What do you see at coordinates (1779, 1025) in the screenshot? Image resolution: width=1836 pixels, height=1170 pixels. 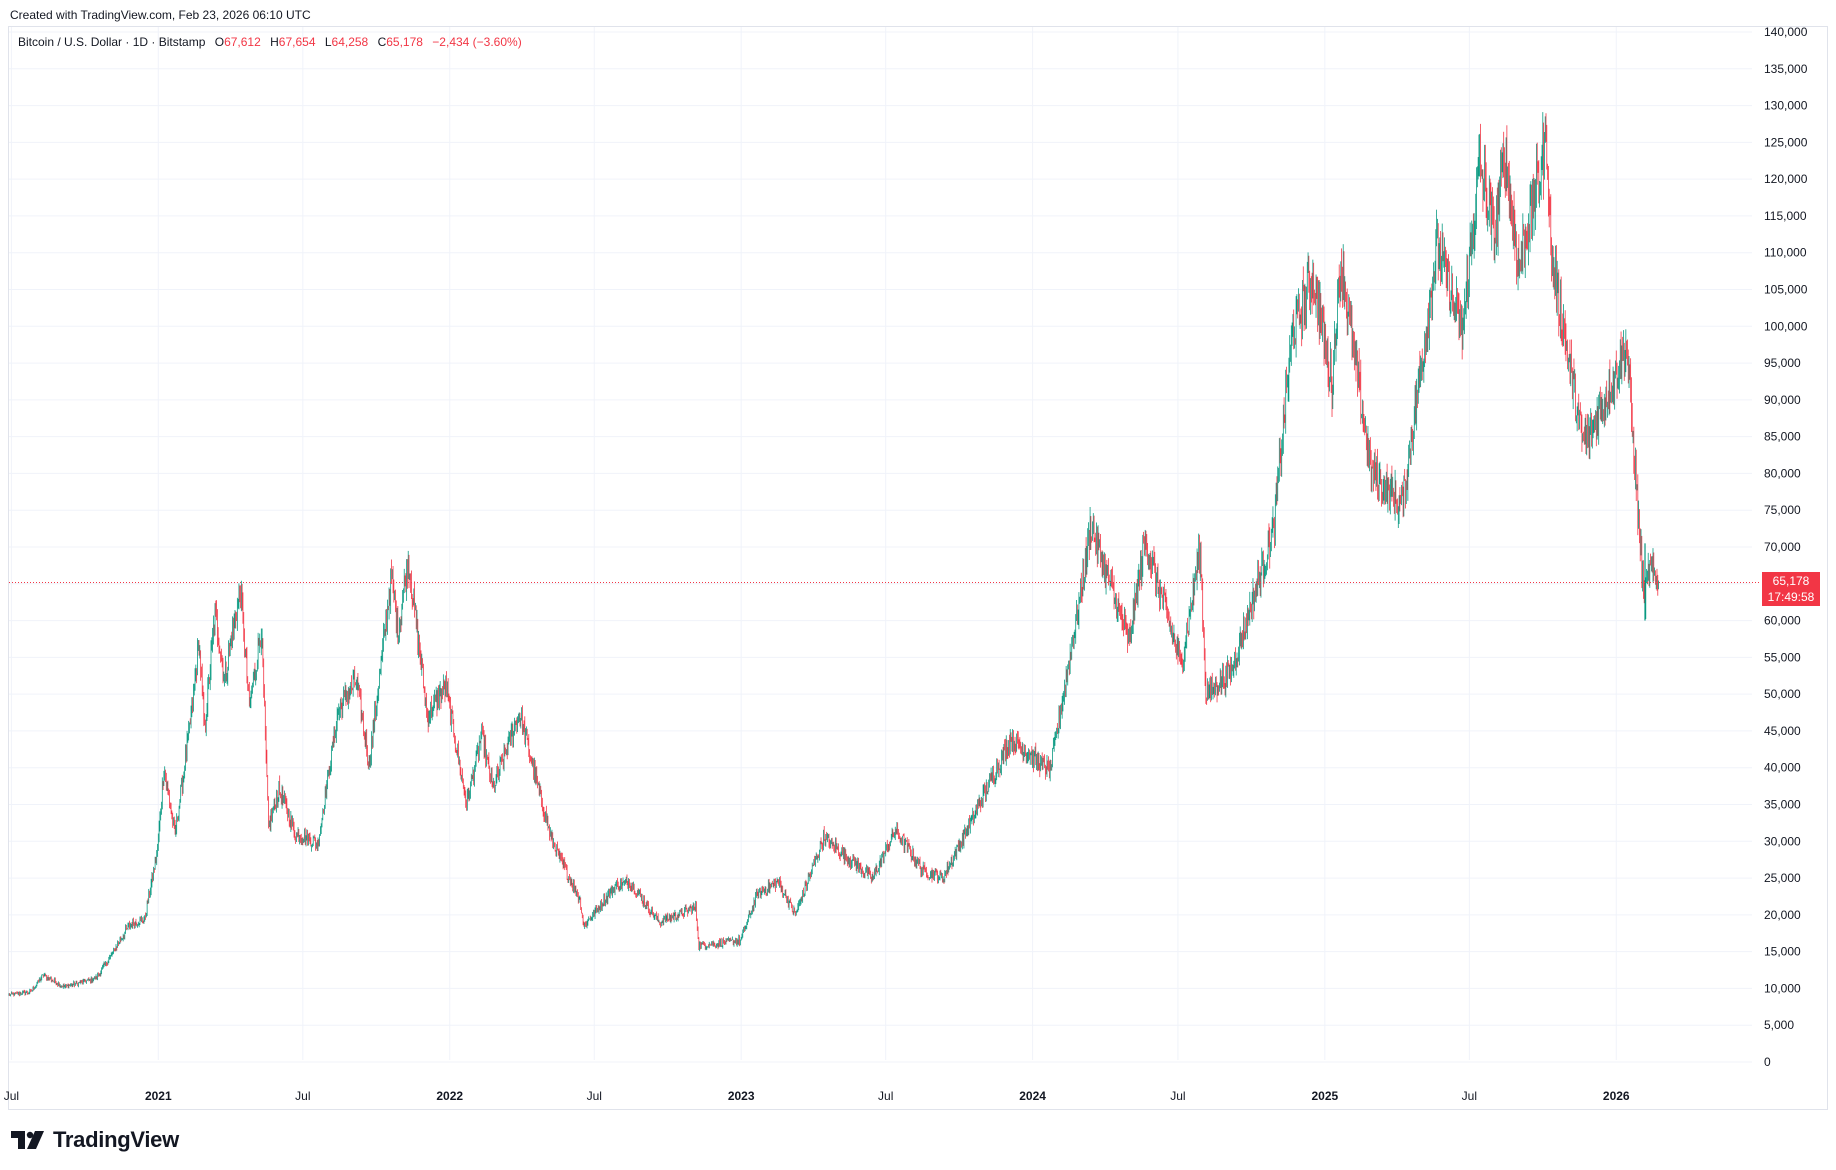 I see `y-tick-label: 5,000` at bounding box center [1779, 1025].